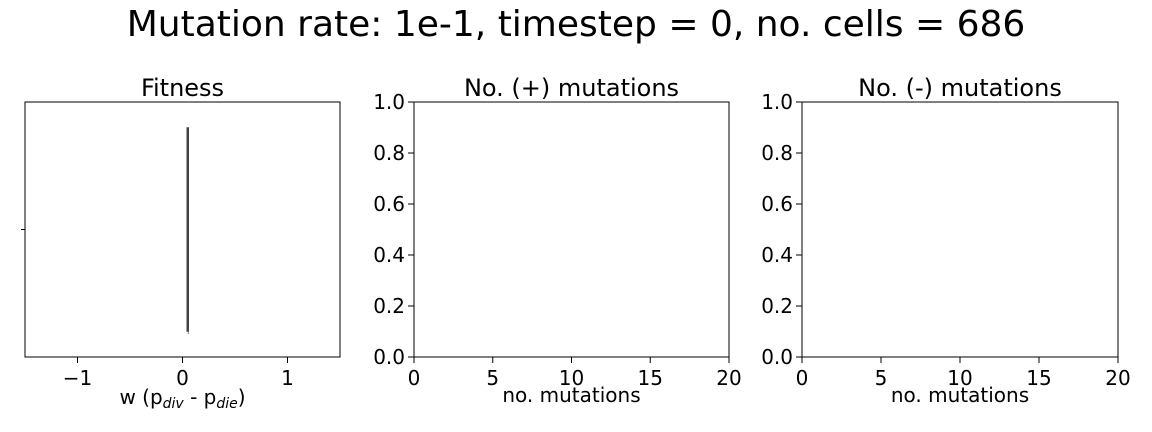  I want to click on x-axis-label-part: - p, so click(200, 397).